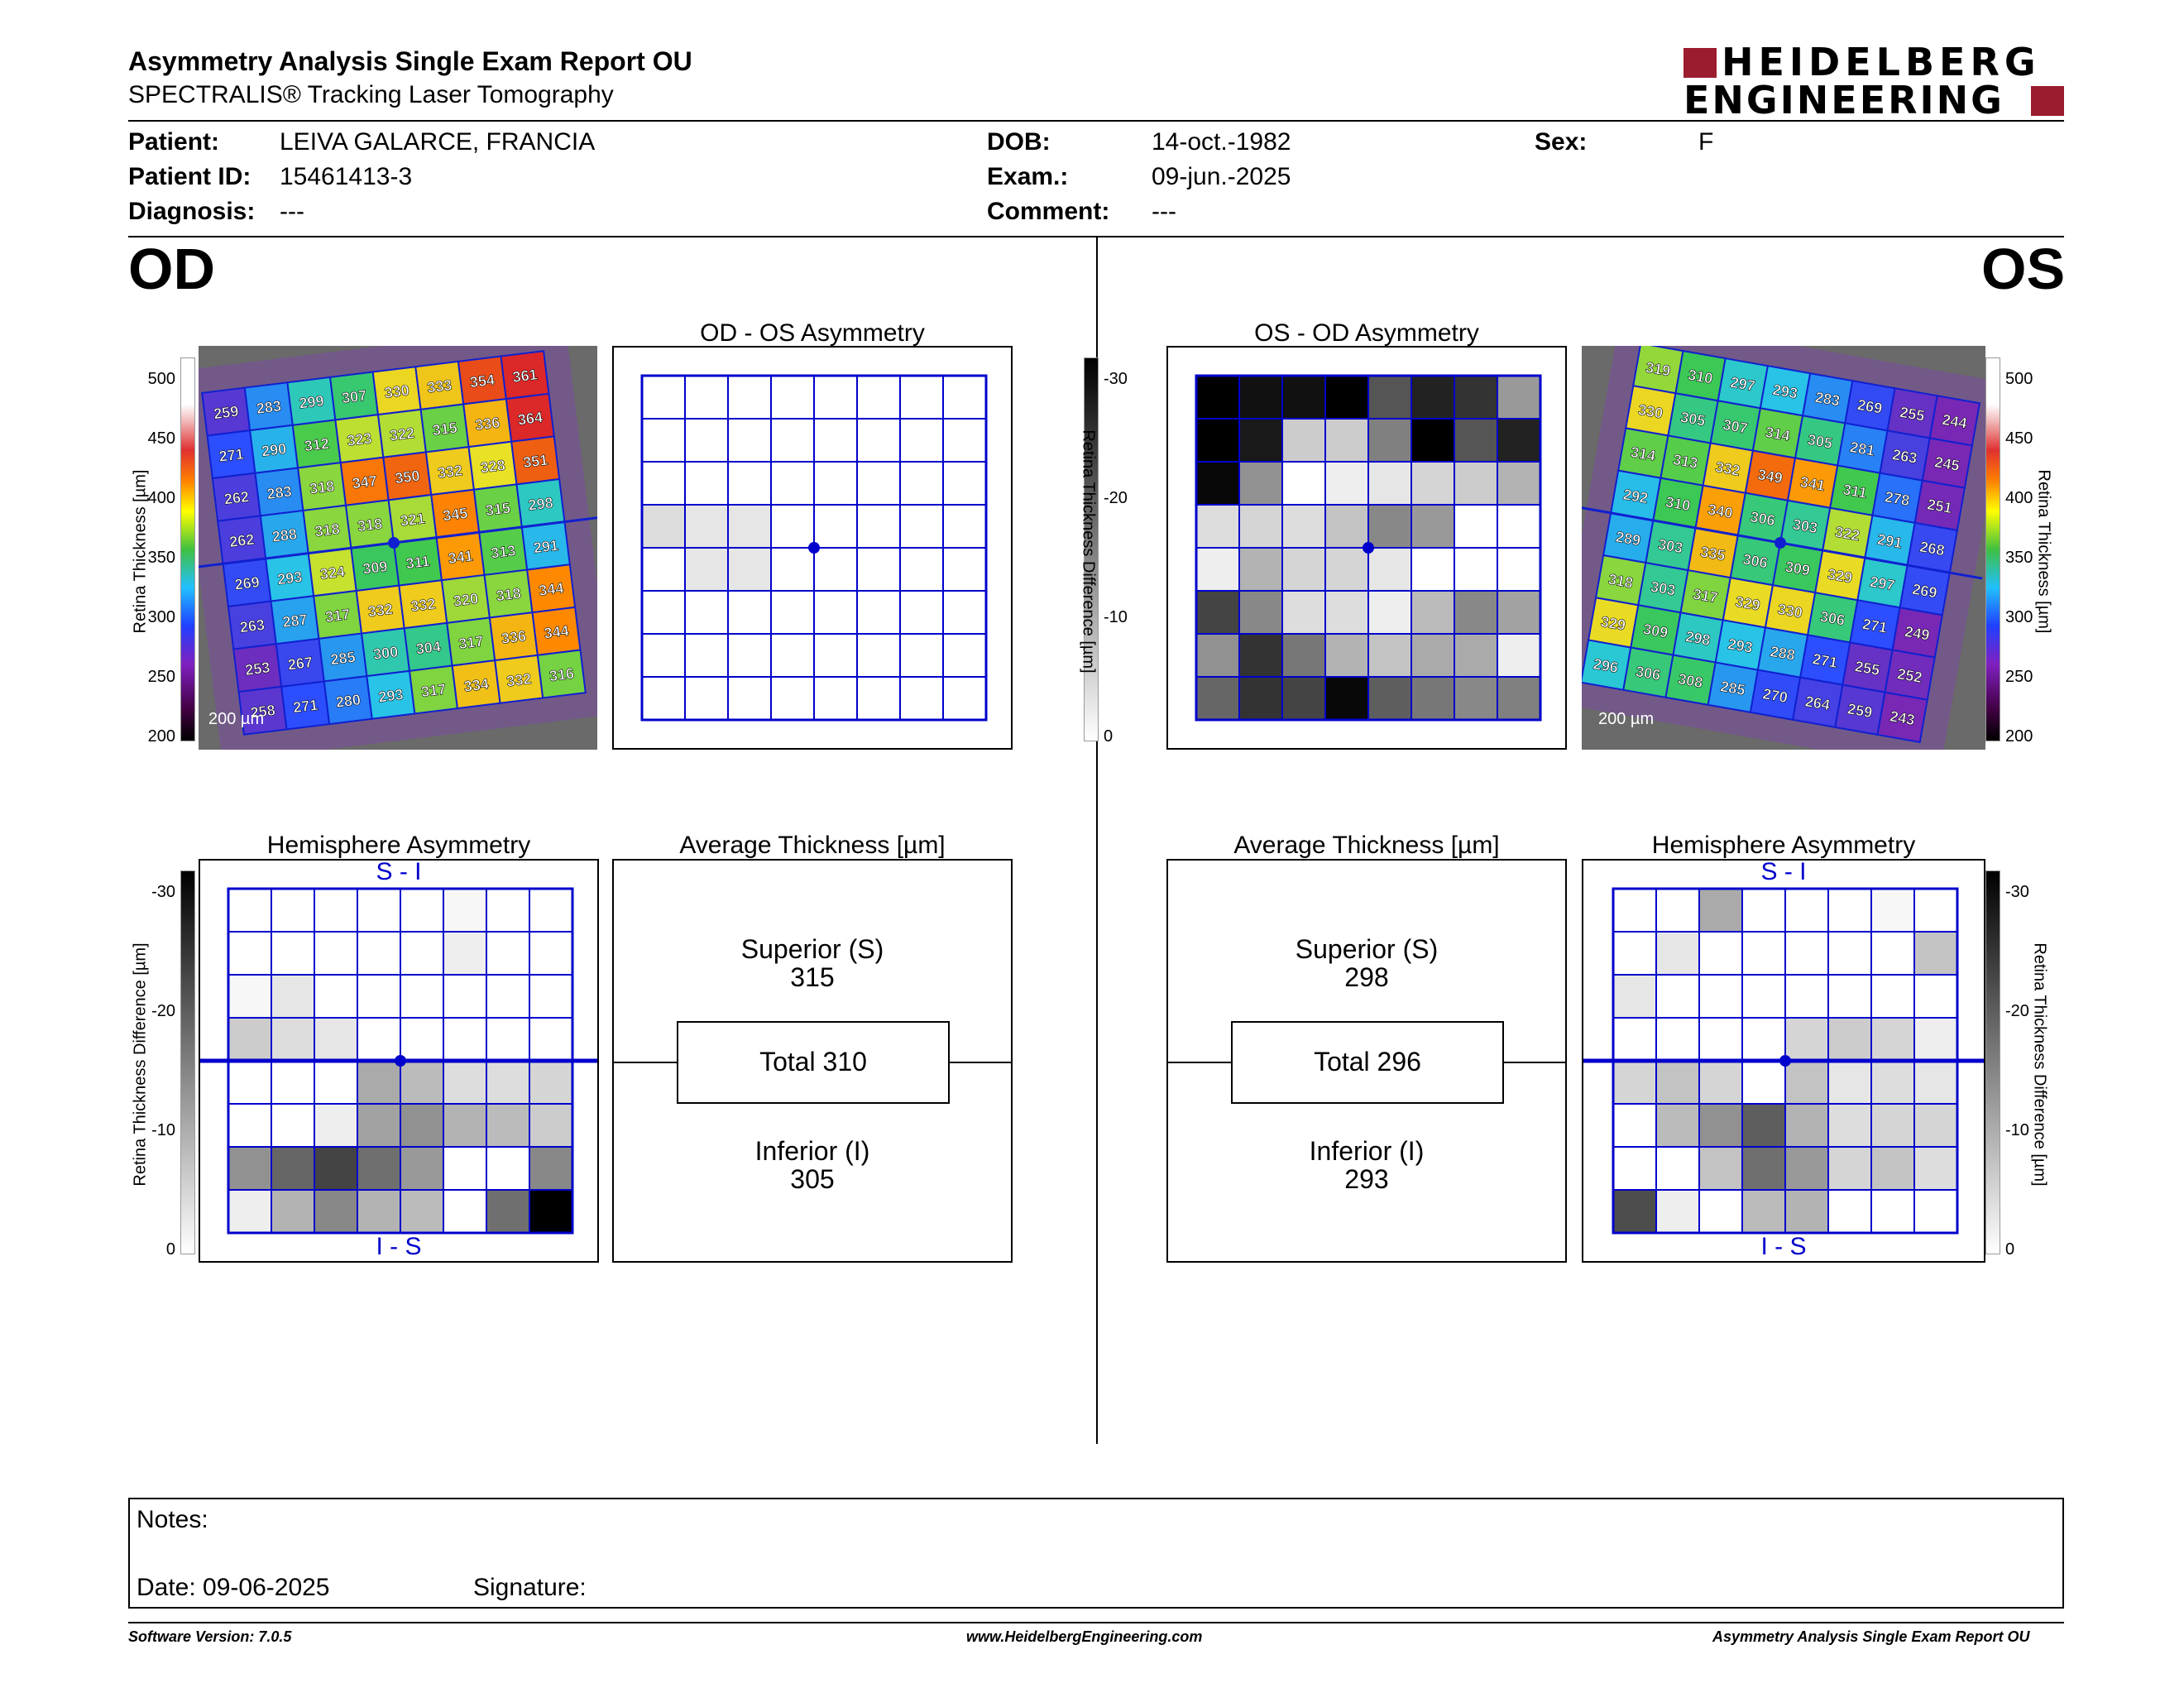 This screenshot has width=2184, height=1688. Describe the element at coordinates (2019, 558) in the screenshot. I see `os-thickness-tick-label: 350` at that location.